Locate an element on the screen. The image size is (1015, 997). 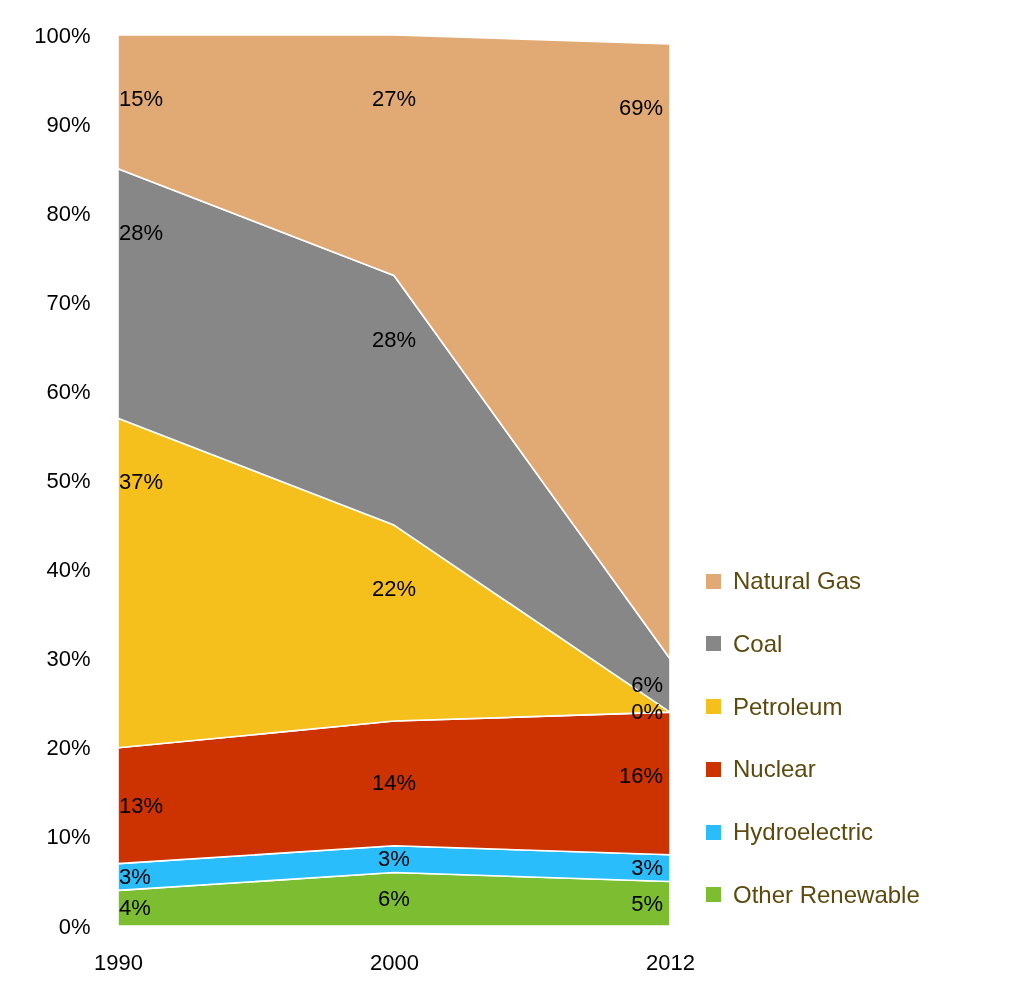
y-tick-label: 90% is located at coordinates (68, 124).